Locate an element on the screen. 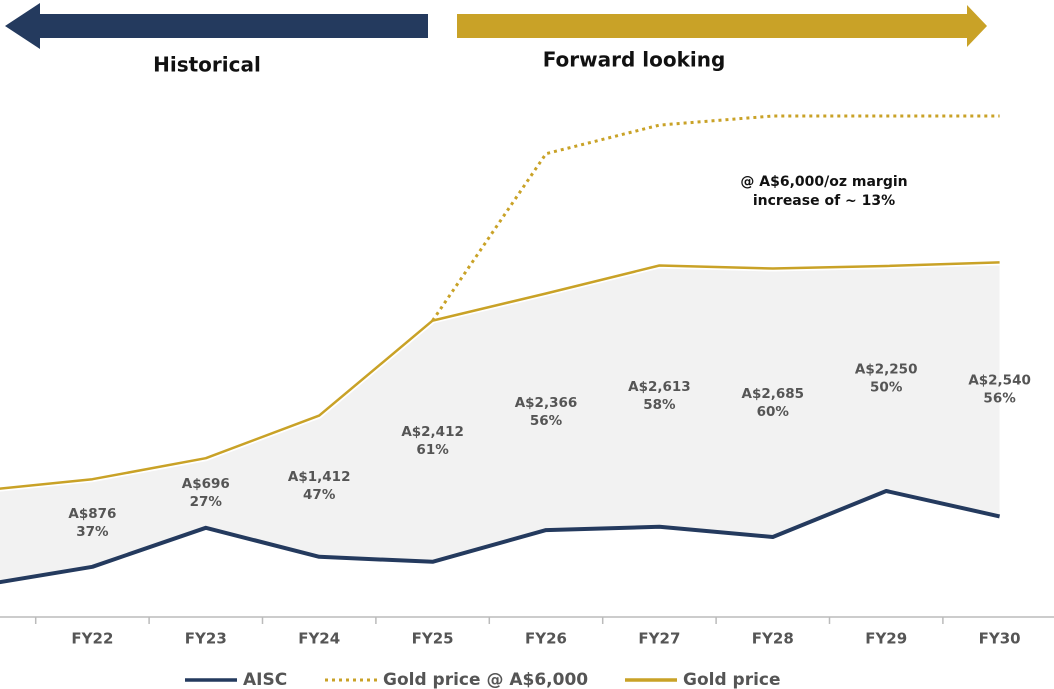 The width and height of the screenshot is (1054, 689). forward-arrow is located at coordinates (722, 26).